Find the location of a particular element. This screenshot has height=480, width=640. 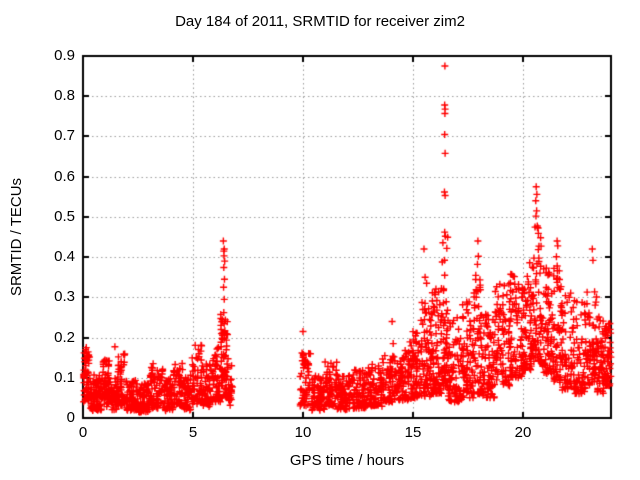

y-axis-label-text: SRMTID / TECUs is located at coordinates (16, 237).